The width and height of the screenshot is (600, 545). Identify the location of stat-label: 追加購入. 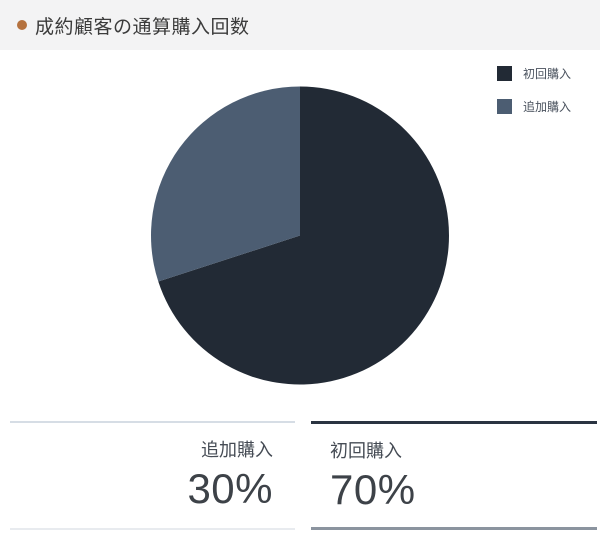
(237, 450).